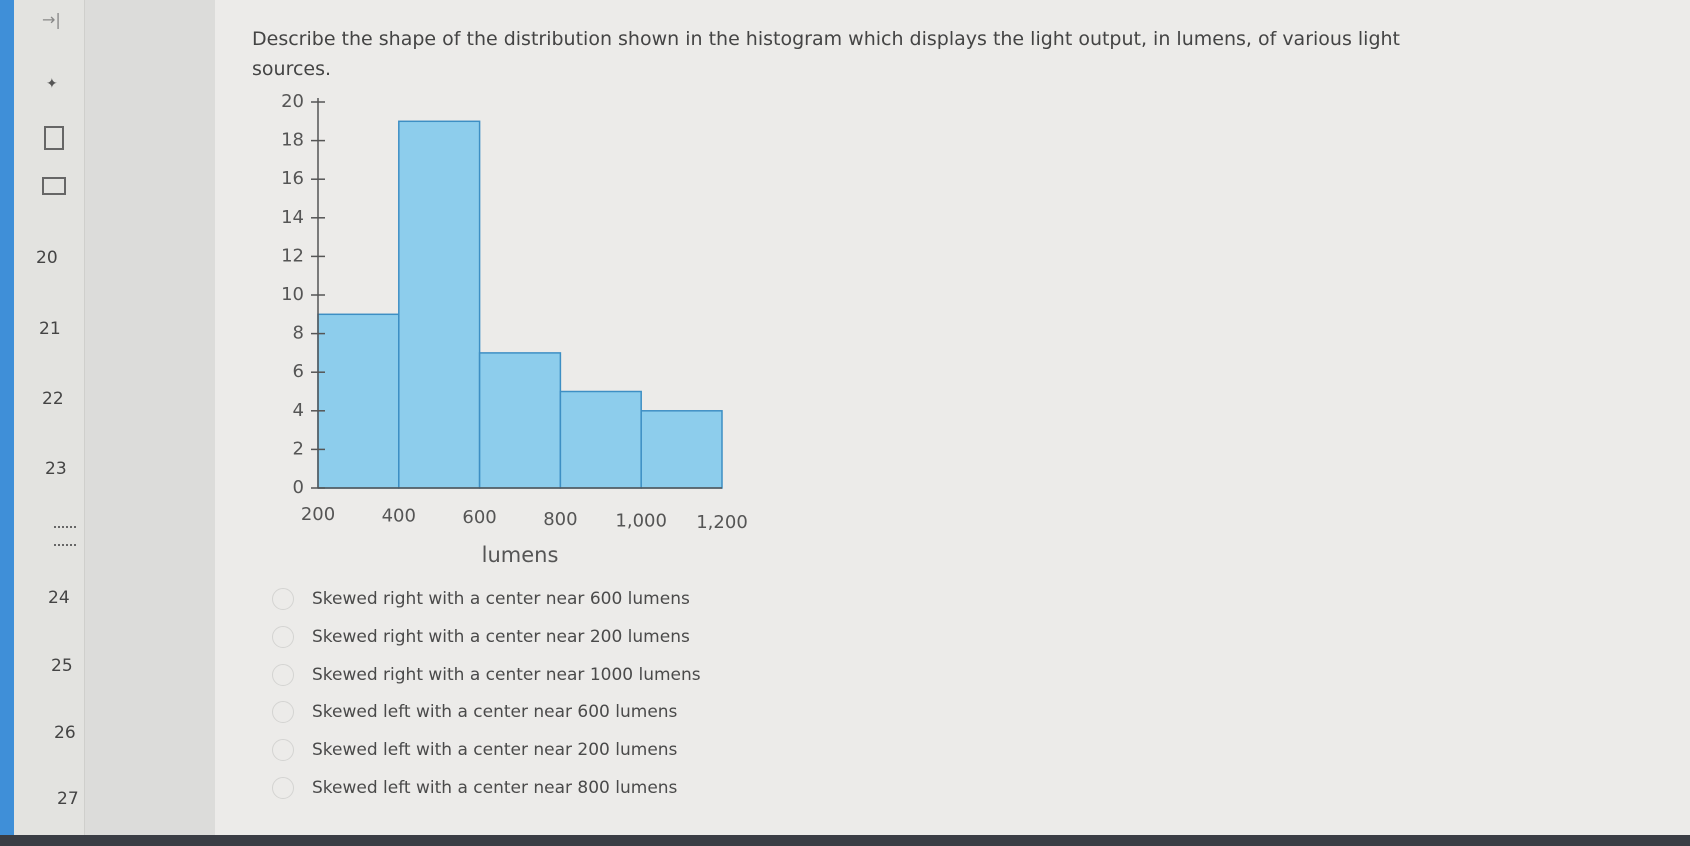 The image size is (1690, 846). What do you see at coordinates (292, 294) in the screenshot?
I see `y-tick-label: 10` at bounding box center [292, 294].